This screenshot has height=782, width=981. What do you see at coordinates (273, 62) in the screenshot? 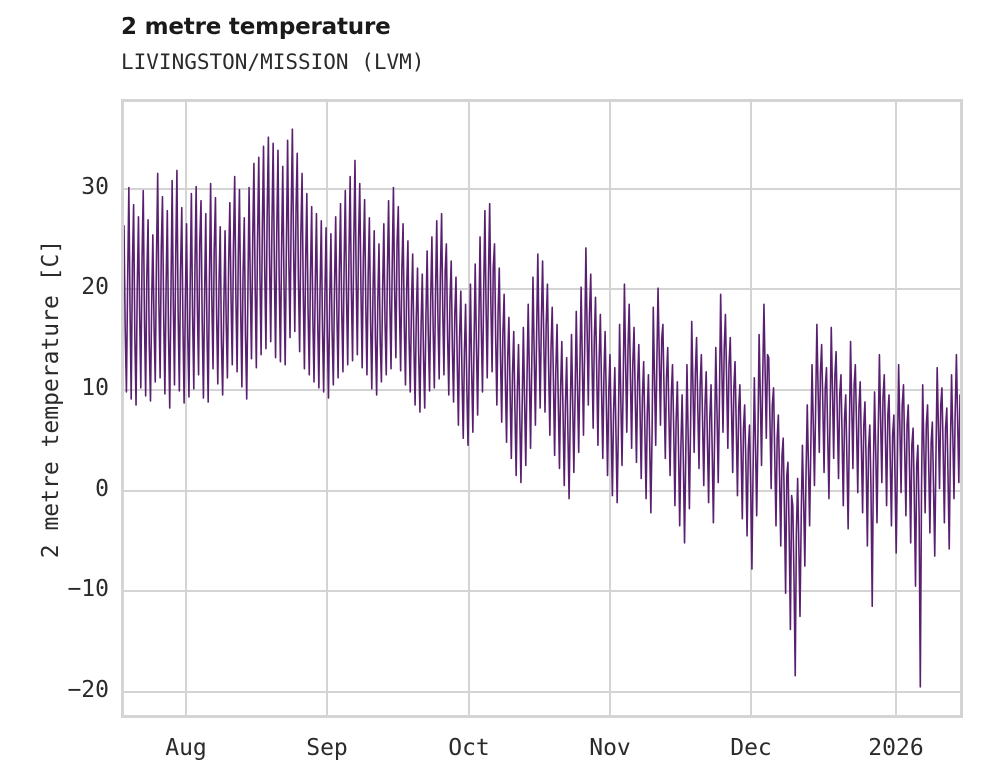
I see `page-subtitle: LIVINGSTON/MISSION (LVM)` at bounding box center [273, 62].